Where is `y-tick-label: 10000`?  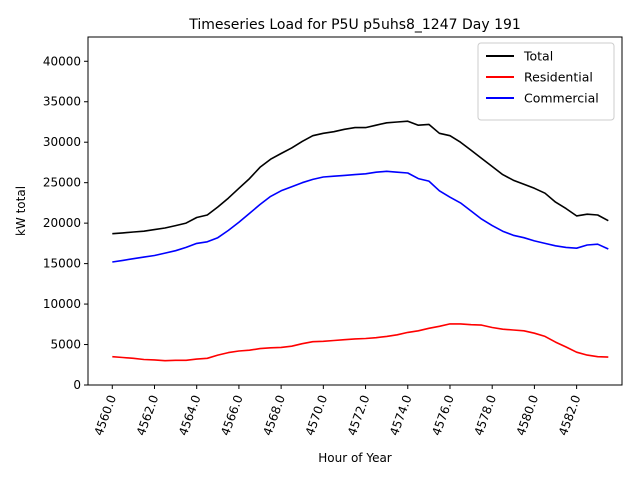
y-tick-label: 10000 is located at coordinates (62, 304).